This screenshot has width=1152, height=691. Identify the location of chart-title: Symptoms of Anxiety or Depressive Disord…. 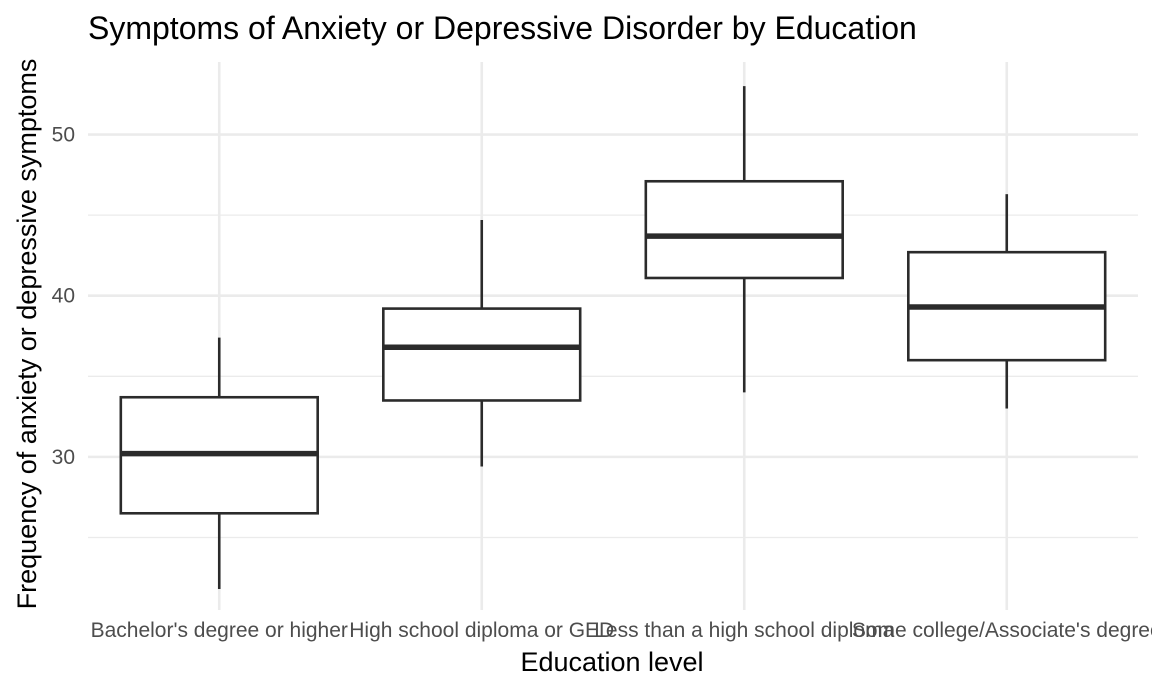
(502, 28).